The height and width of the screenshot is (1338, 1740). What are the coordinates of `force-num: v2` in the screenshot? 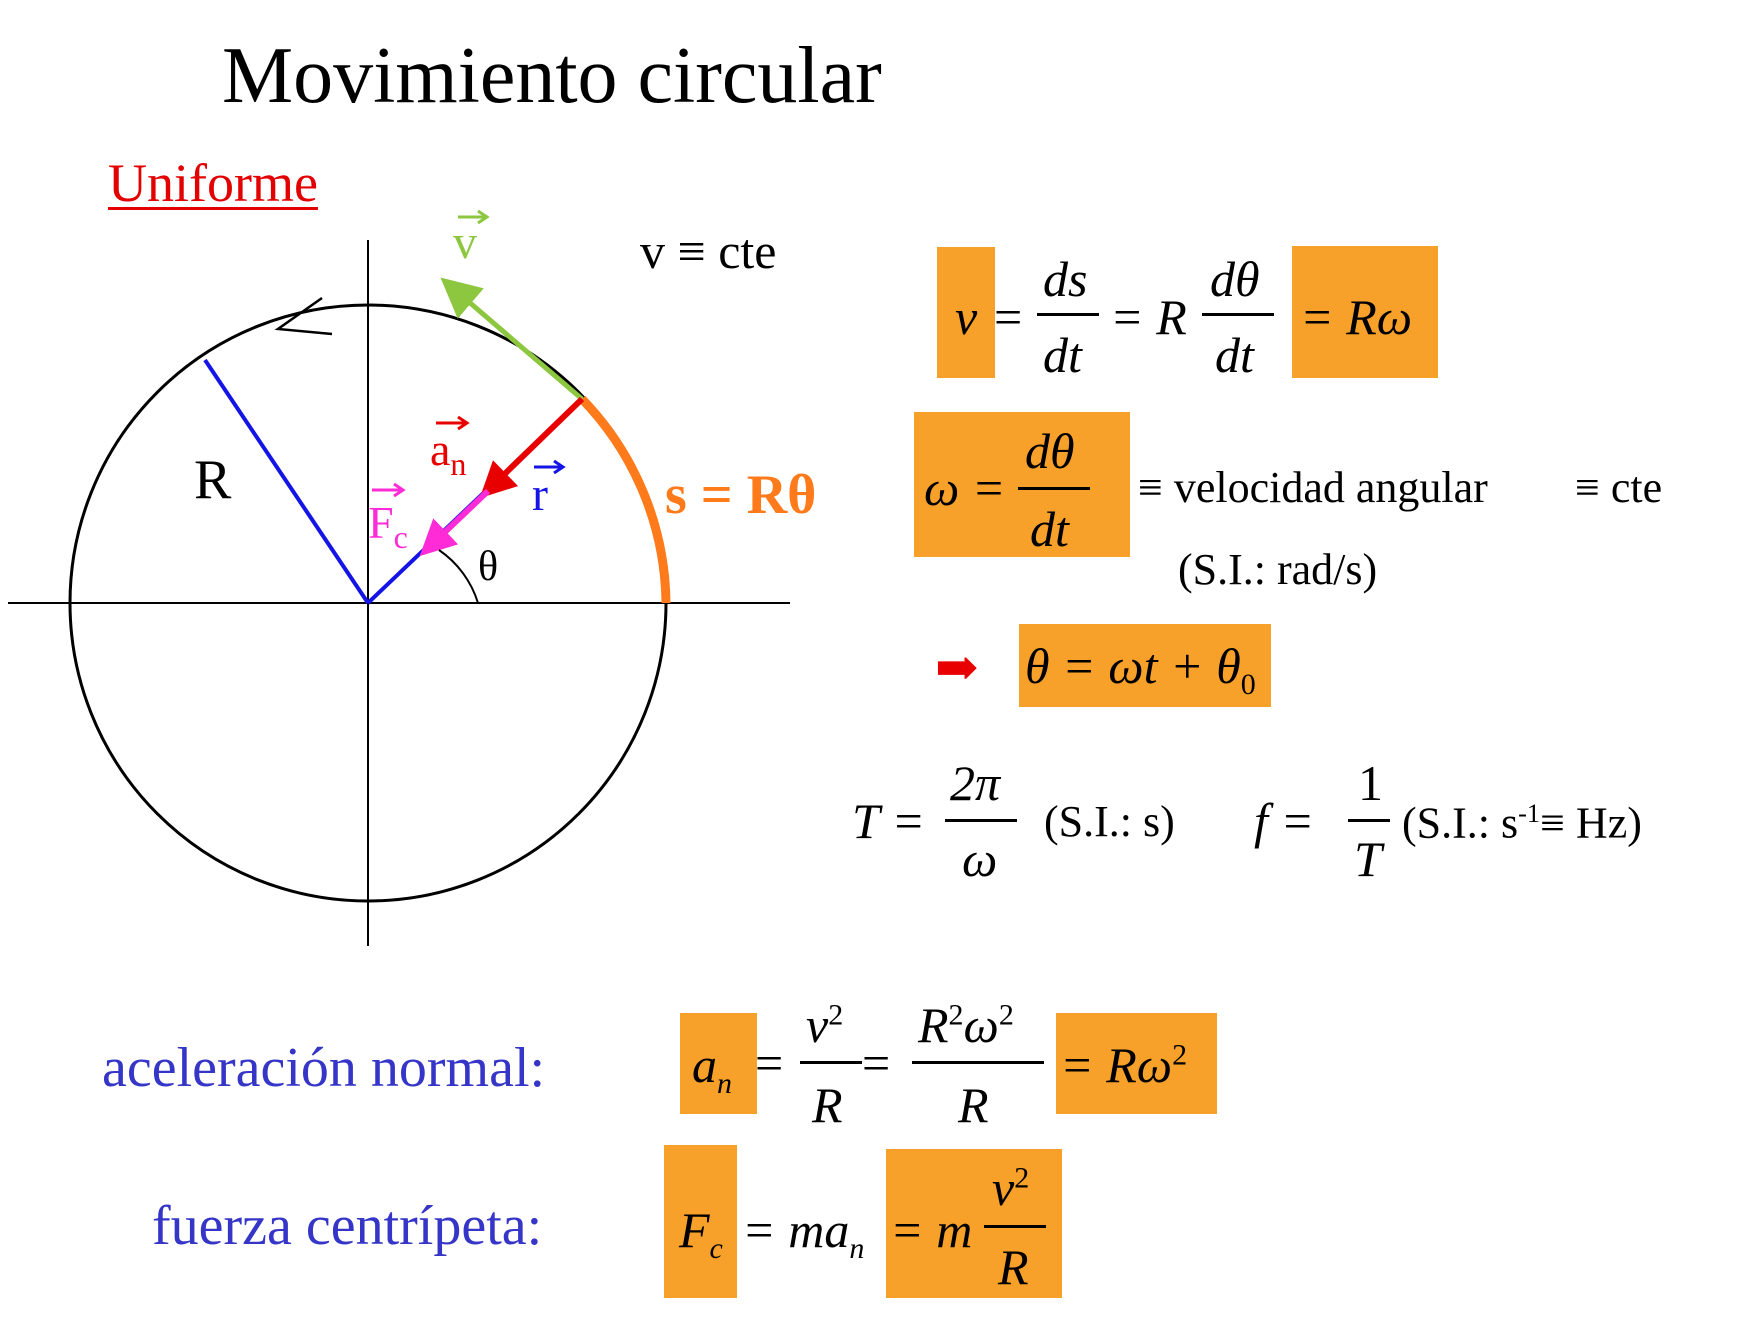 It's located at (1011, 1188).